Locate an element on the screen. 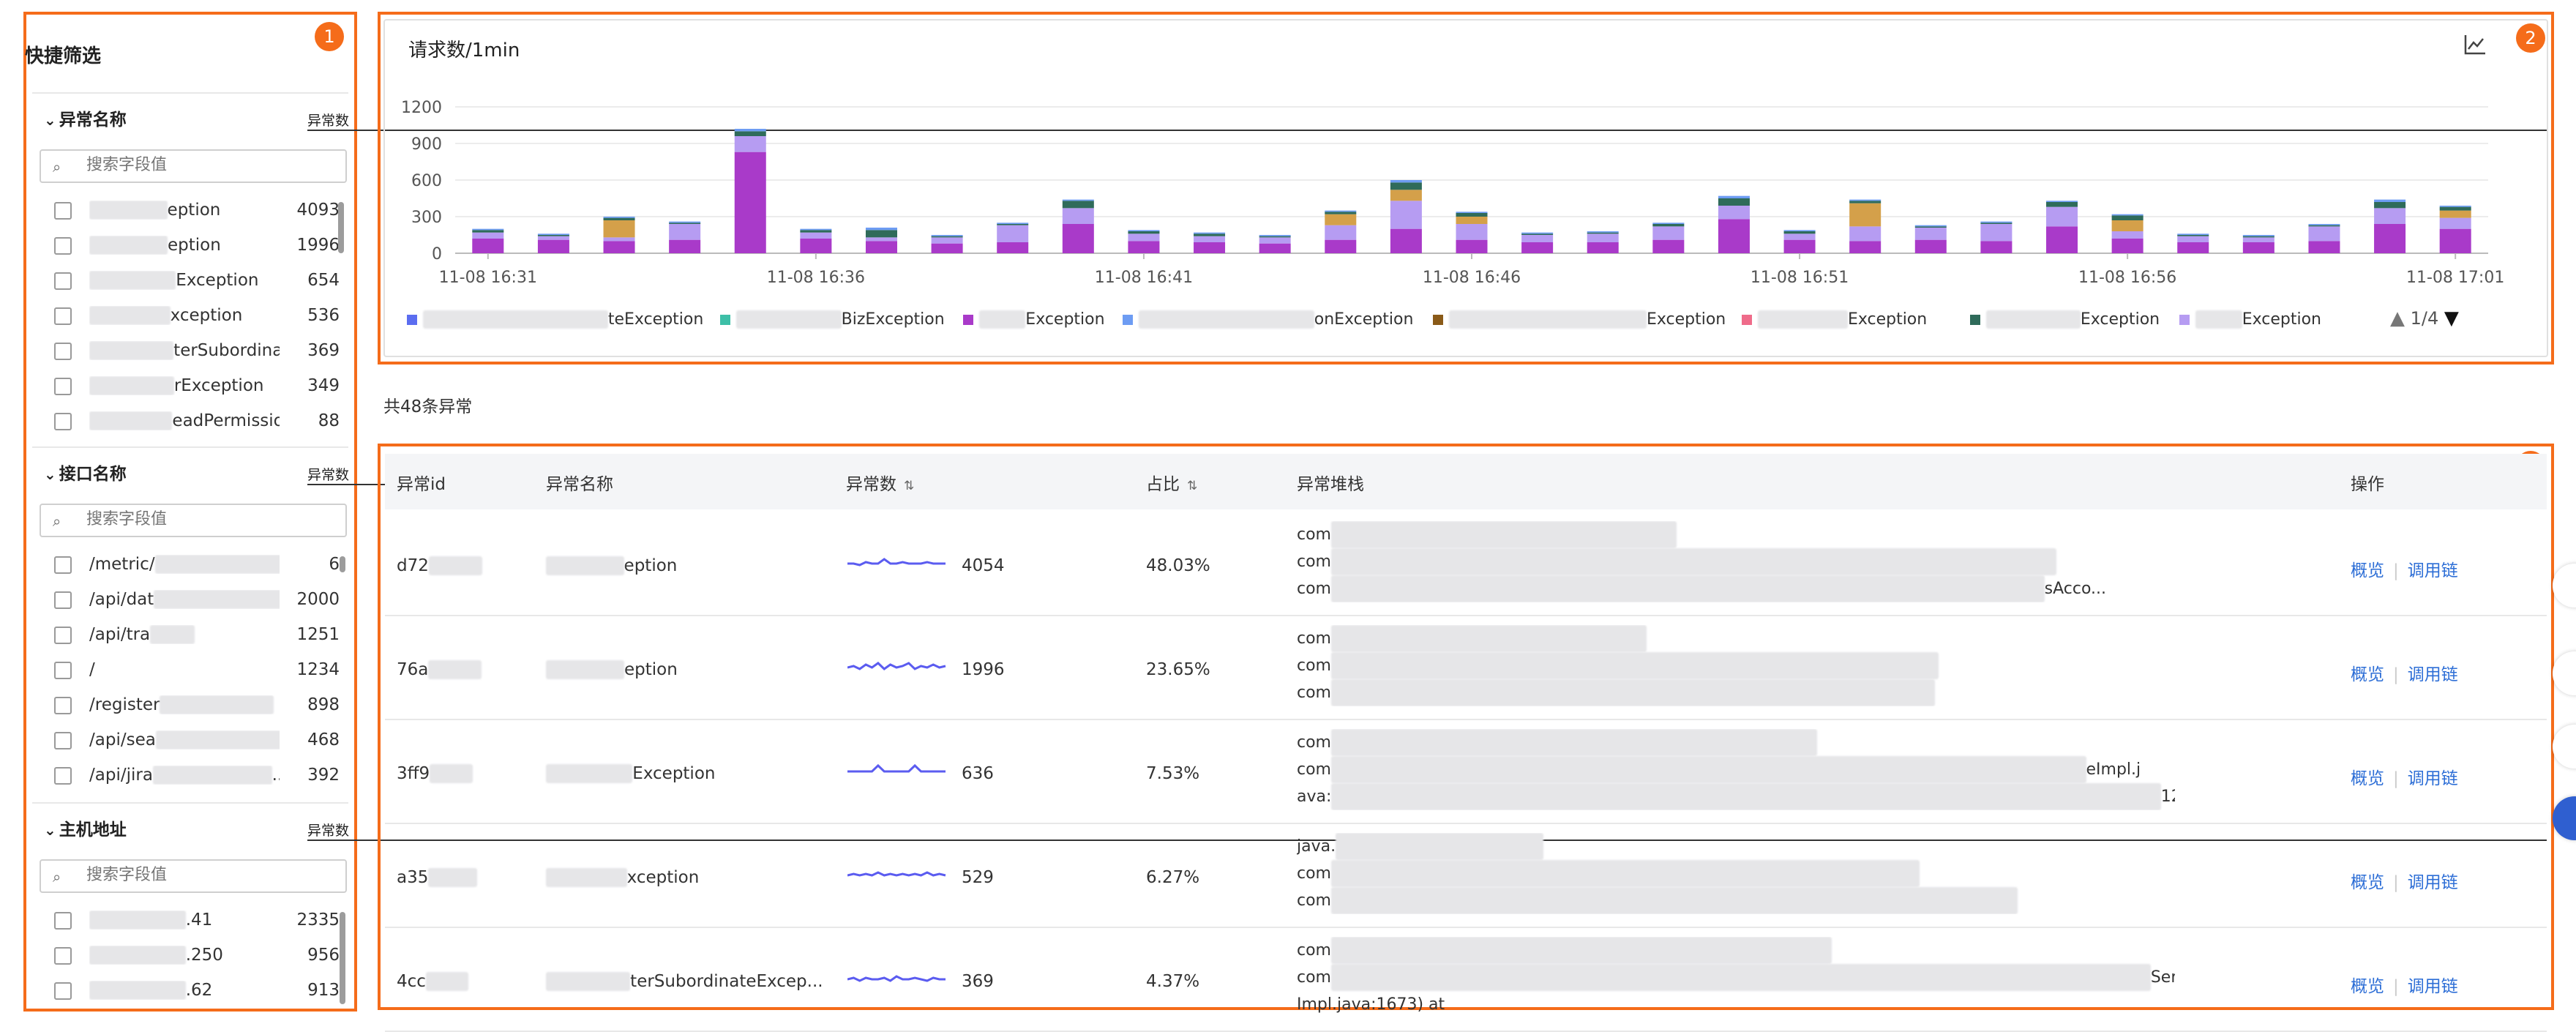 The image size is (2576, 1032). filter-option-label: / is located at coordinates (92, 669).